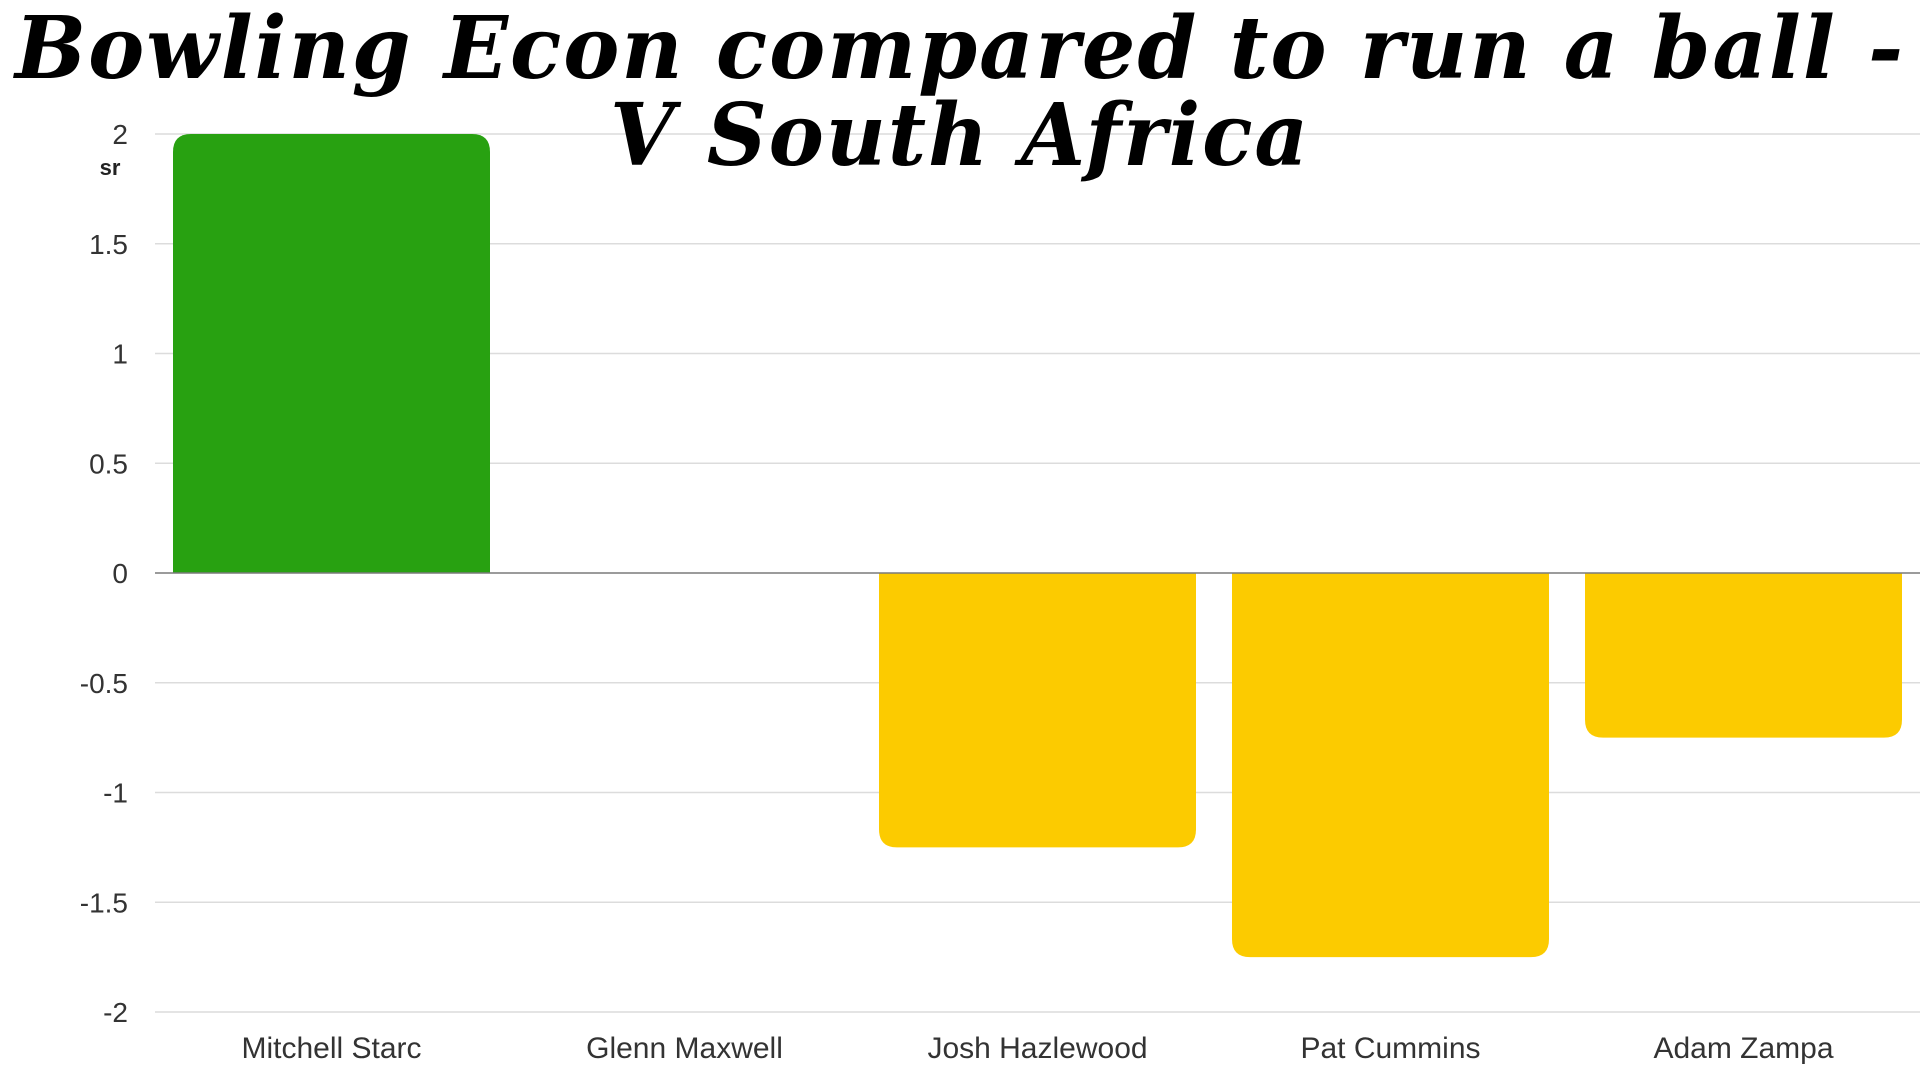 The width and height of the screenshot is (1920, 1080). I want to click on y-tick-label: -1.5, so click(104, 902).